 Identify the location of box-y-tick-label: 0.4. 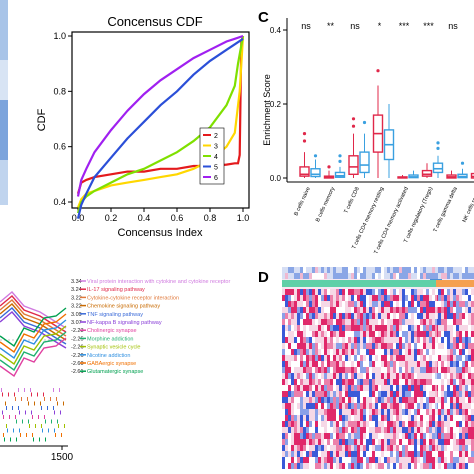
(276, 30).